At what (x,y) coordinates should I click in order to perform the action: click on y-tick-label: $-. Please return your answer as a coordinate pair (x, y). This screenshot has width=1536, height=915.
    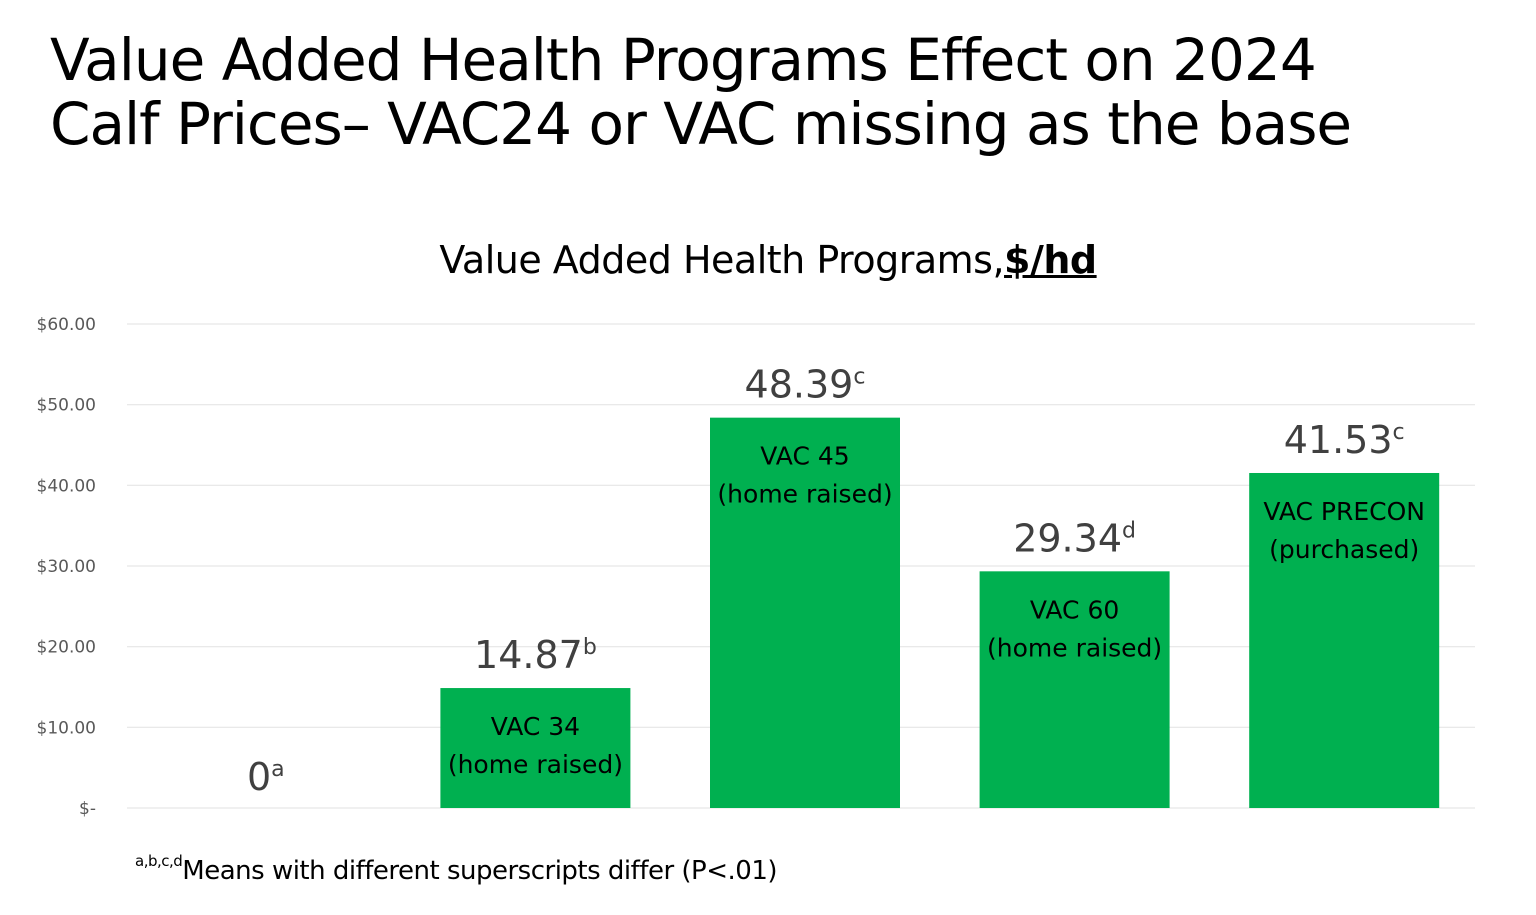
    Looking at the image, I should click on (87, 809).